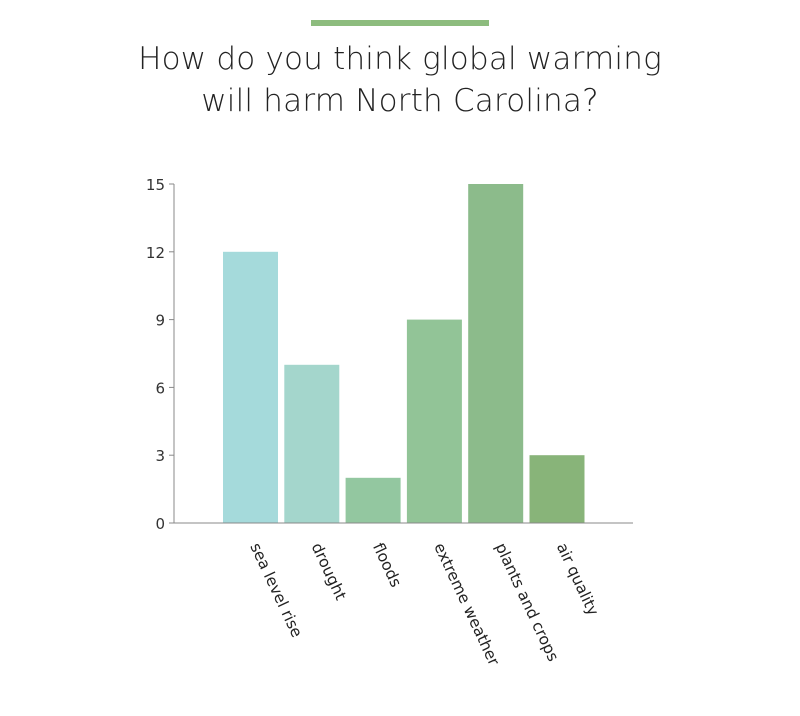 The width and height of the screenshot is (800, 716). What do you see at coordinates (155, 253) in the screenshot?
I see `y-tick-label: 12` at bounding box center [155, 253].